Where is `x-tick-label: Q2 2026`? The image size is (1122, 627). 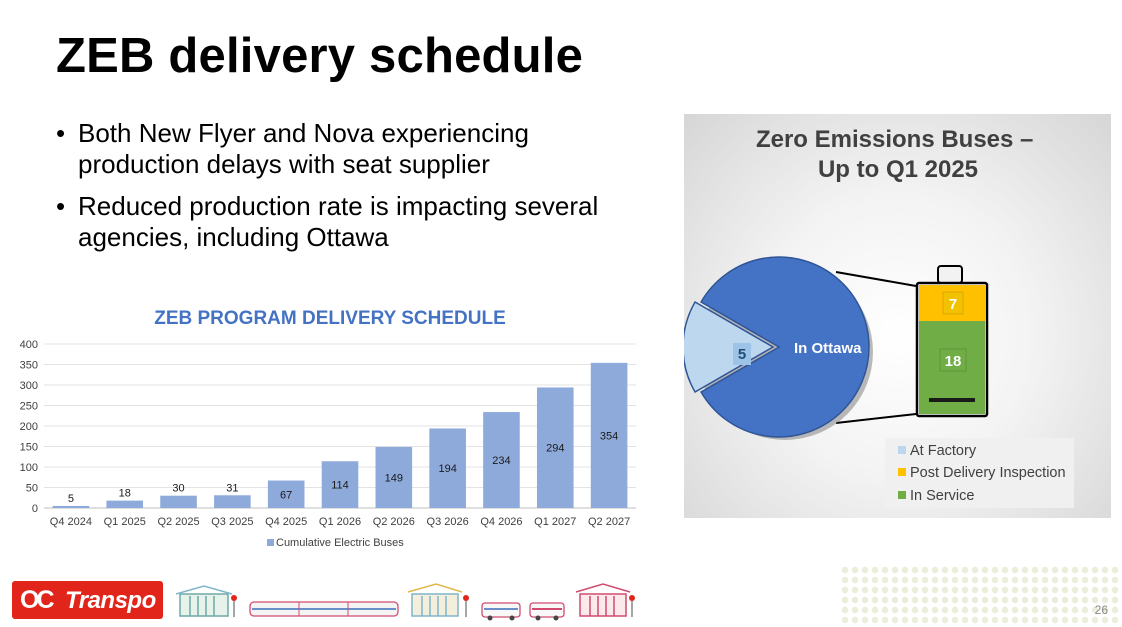
x-tick-label: Q2 2026 is located at coordinates (394, 522).